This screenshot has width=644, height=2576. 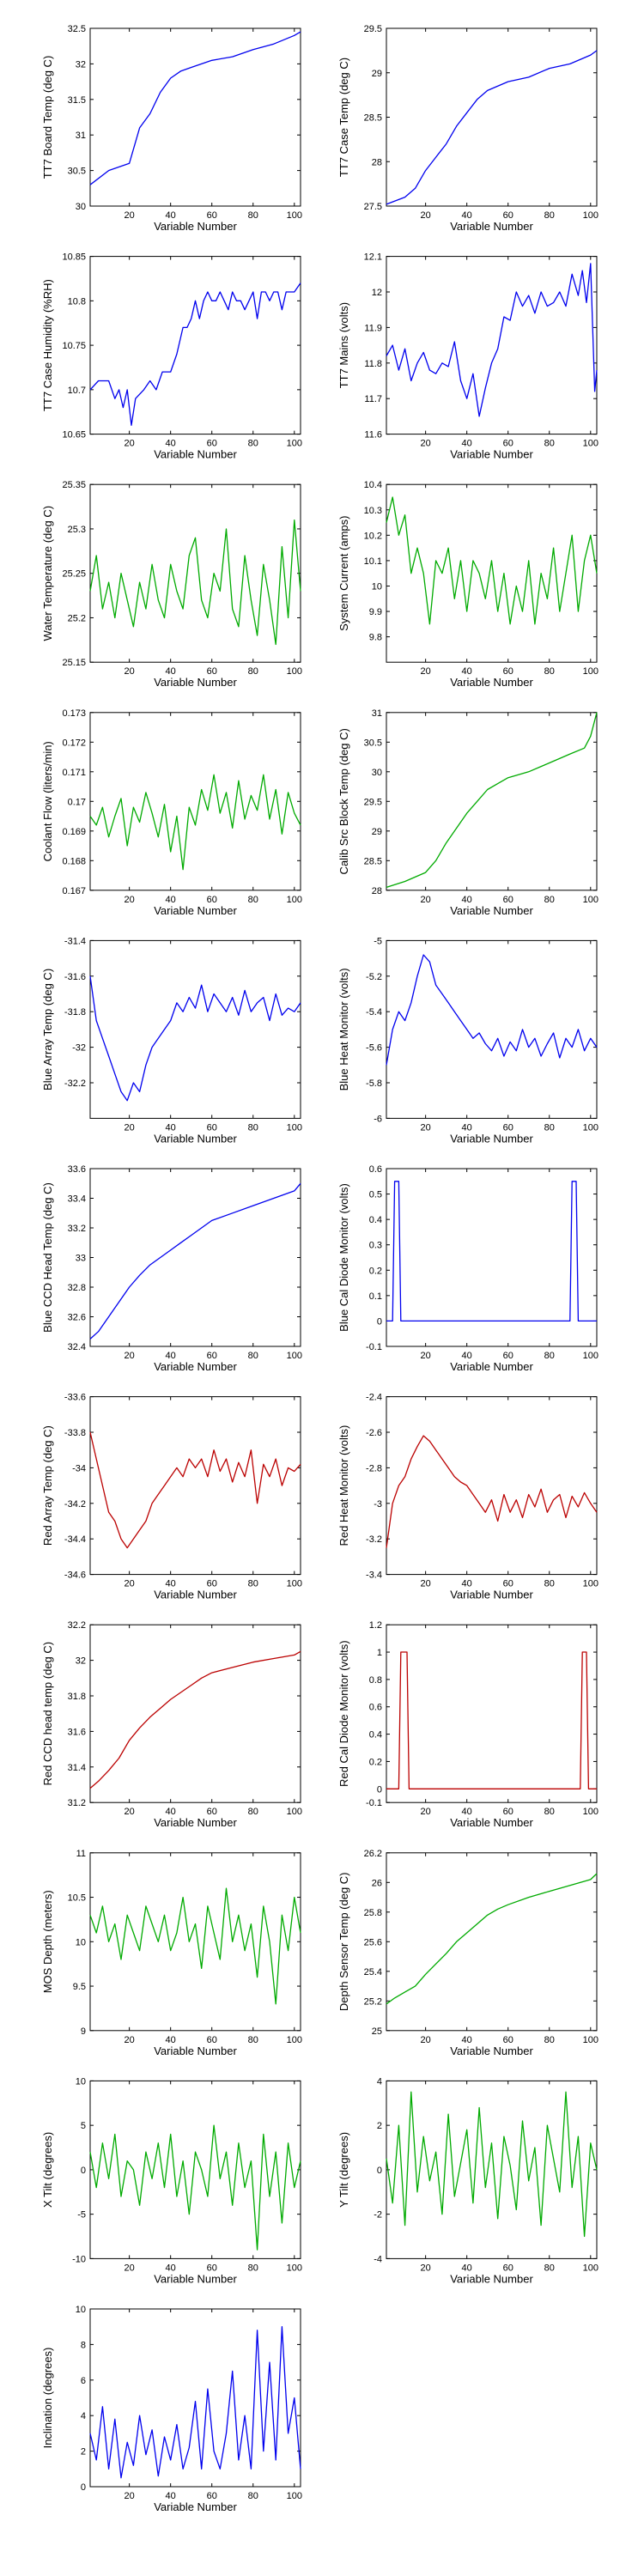 I want to click on y-tick-label: 10.8, so click(x=77, y=301).